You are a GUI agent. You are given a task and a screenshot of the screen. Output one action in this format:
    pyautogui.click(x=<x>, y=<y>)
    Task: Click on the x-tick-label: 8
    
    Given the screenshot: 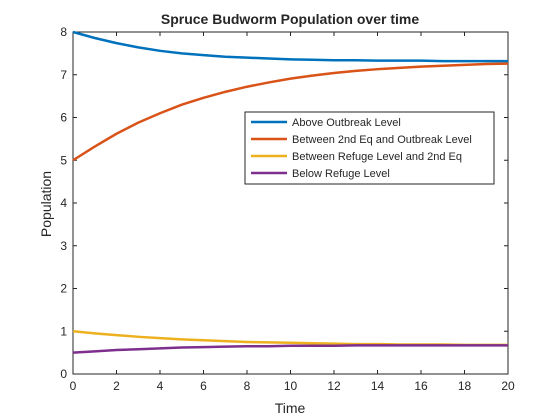 What is the action you would take?
    pyautogui.click(x=247, y=386)
    